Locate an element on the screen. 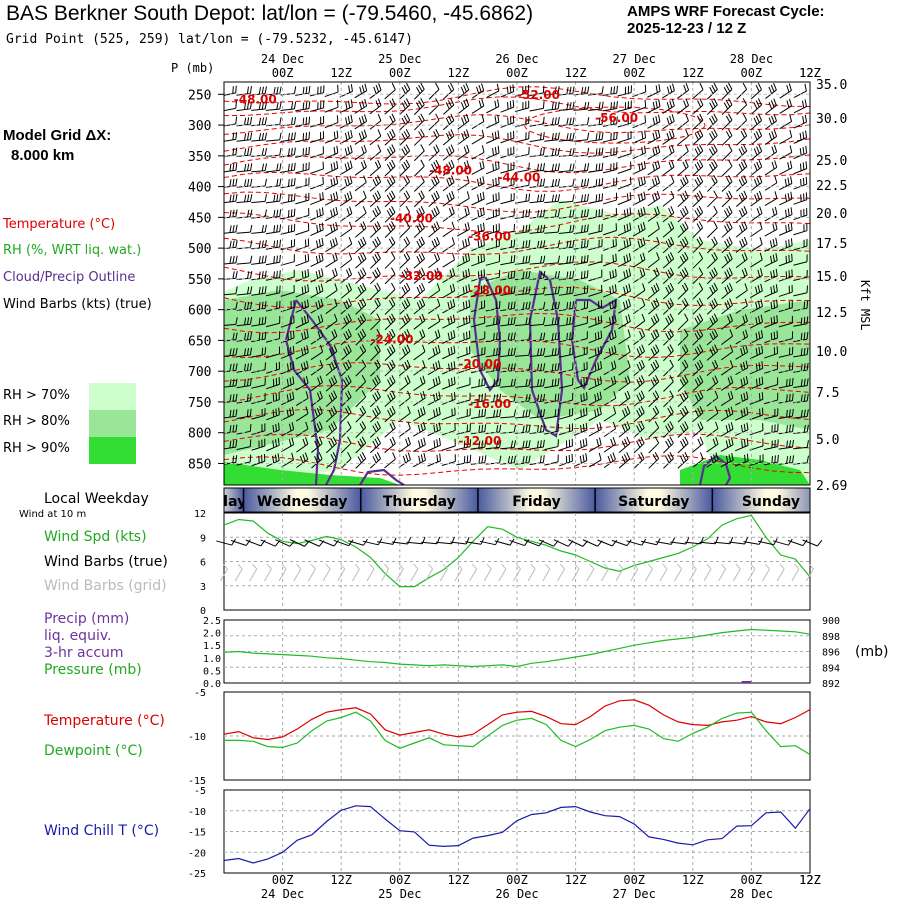 The image size is (900, 900). top-date-label: 24 Dec is located at coordinates (282, 59).